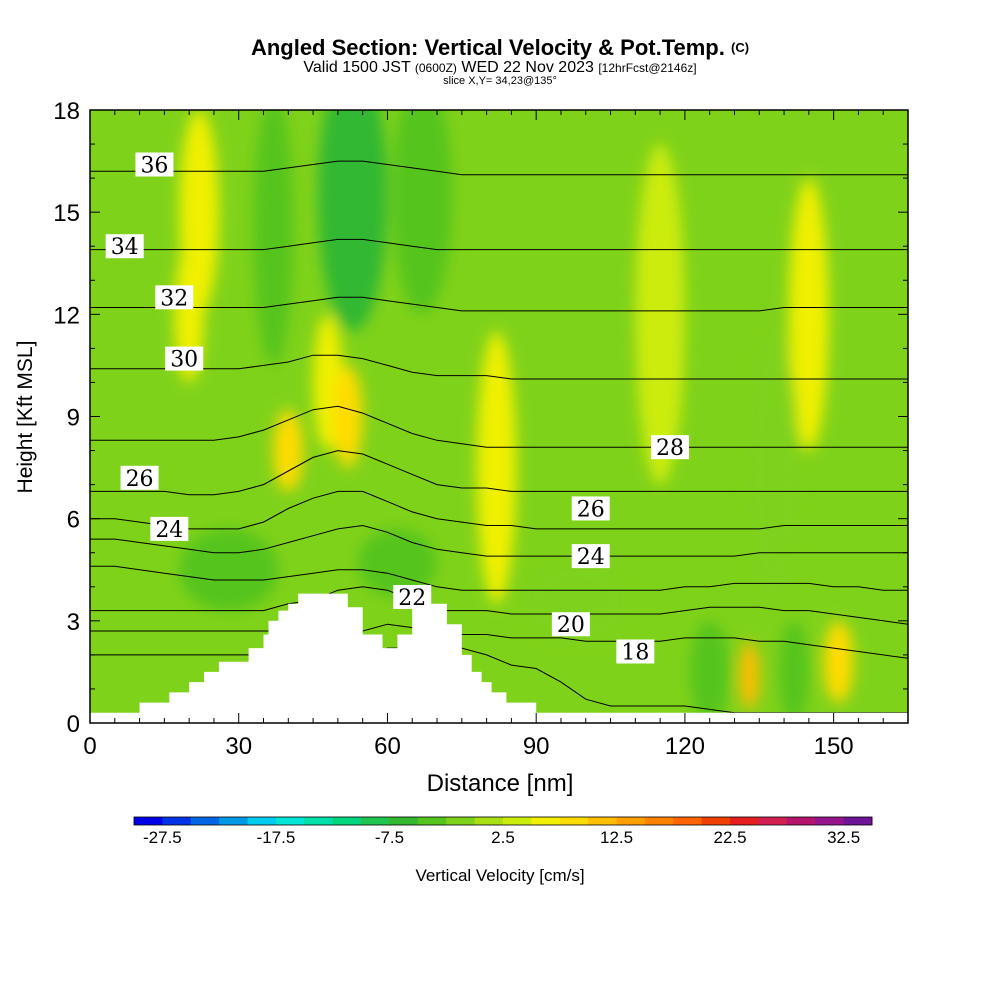  Describe the element at coordinates (843, 837) in the screenshot. I see `colorbar-tick-label: 32.5` at that location.